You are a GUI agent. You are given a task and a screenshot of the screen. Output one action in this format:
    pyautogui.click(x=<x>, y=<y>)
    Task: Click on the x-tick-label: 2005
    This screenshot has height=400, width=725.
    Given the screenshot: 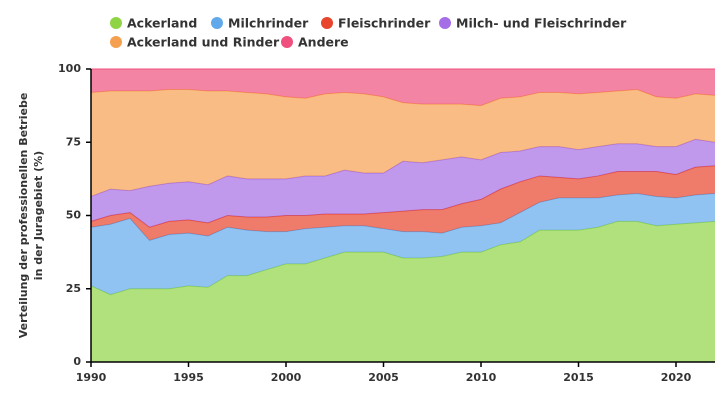 What is the action you would take?
    pyautogui.click(x=383, y=377)
    